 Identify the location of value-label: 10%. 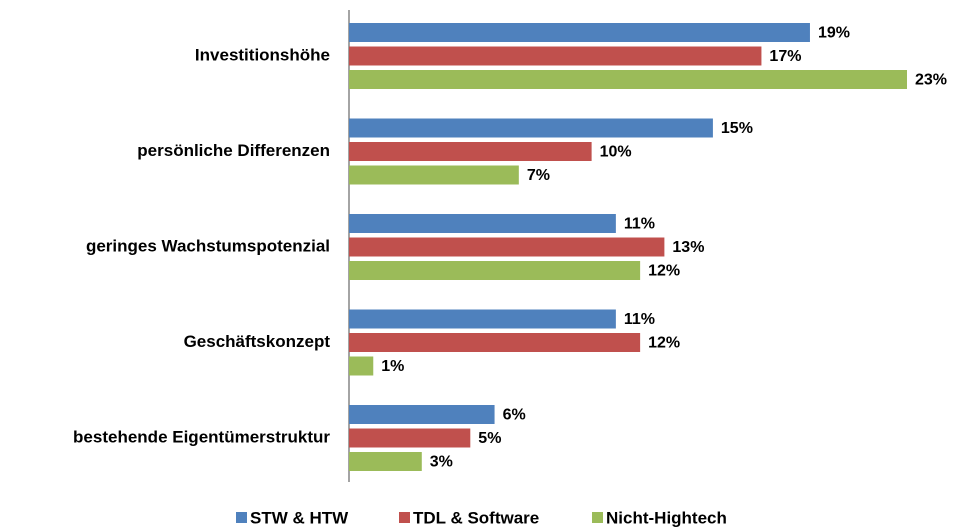
(616, 152).